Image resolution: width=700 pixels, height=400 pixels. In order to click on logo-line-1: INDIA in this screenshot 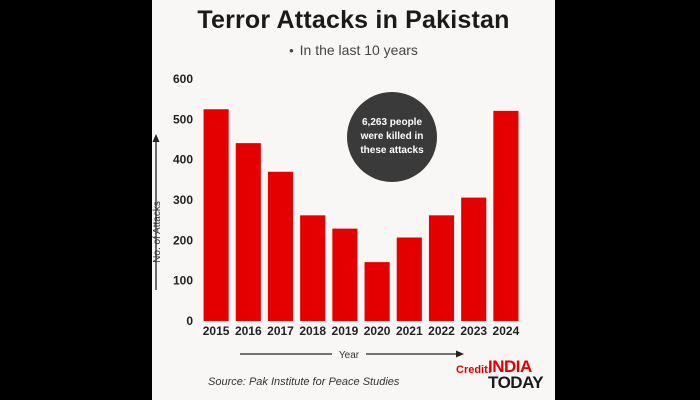, I will do `click(510, 366)`.